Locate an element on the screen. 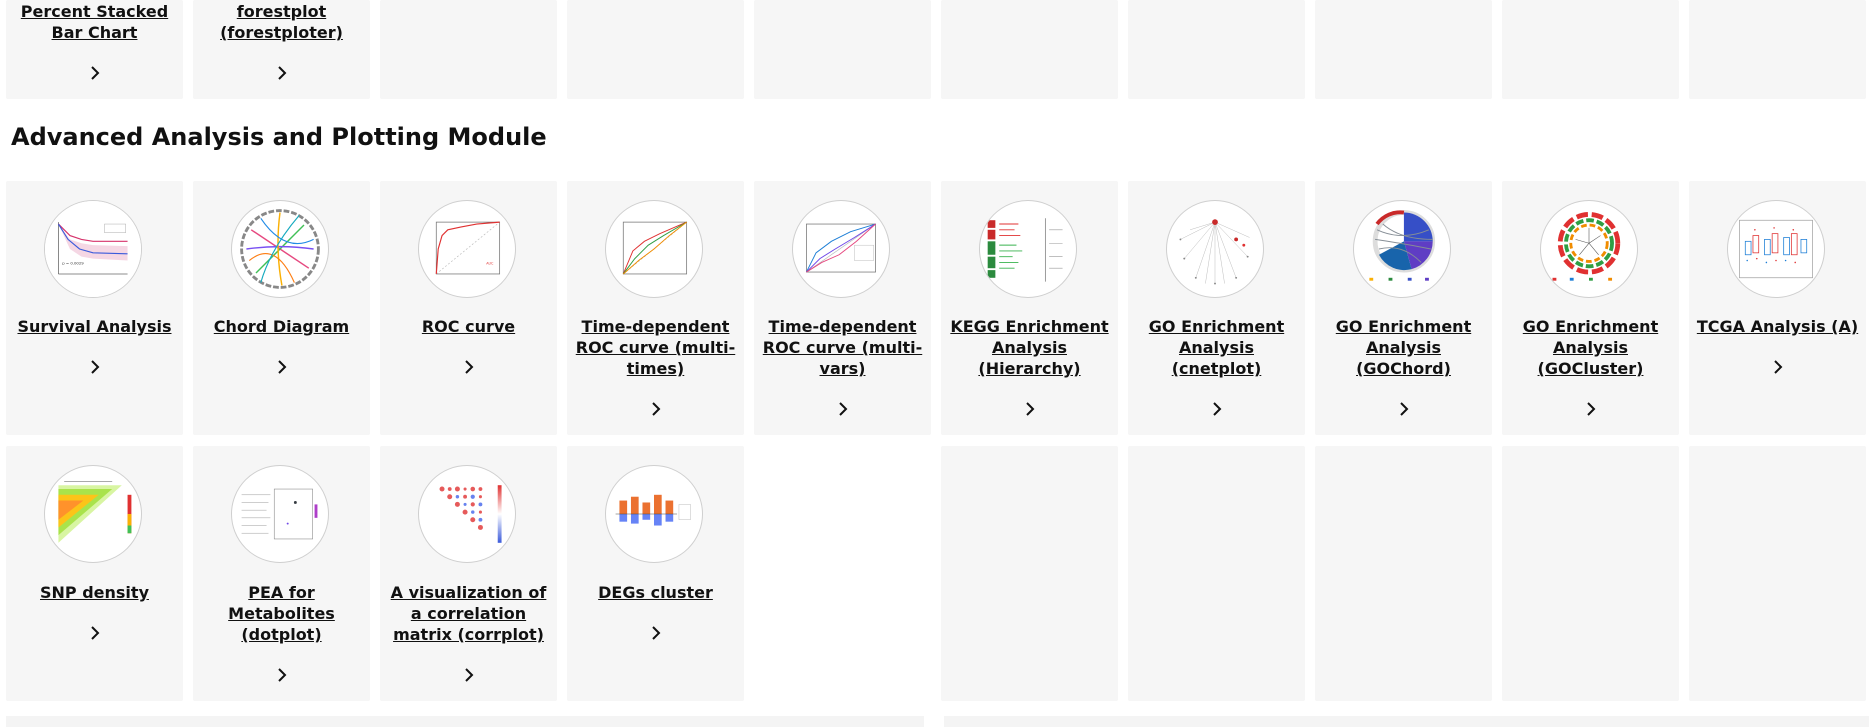 Image resolution: width=1869 pixels, height=727 pixels. card-label: DEGs cluster is located at coordinates (655, 592).